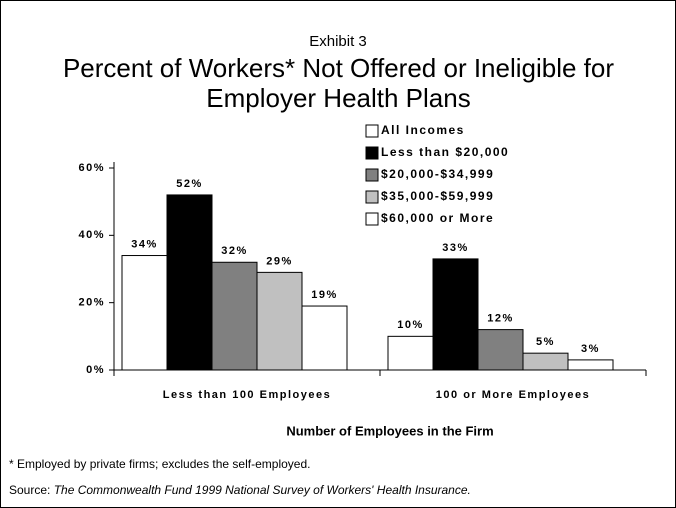 The image size is (676, 508). I want to click on y-tick-label: 40%, so click(91, 235).